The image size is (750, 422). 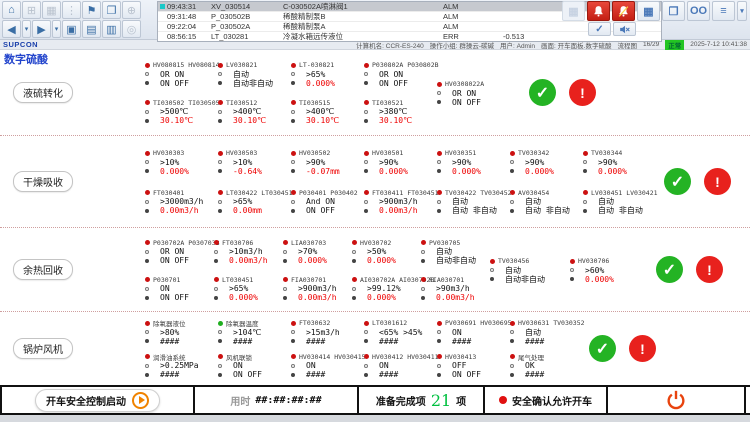 I want to click on status-page-number: 16/29, so click(x=651, y=44).